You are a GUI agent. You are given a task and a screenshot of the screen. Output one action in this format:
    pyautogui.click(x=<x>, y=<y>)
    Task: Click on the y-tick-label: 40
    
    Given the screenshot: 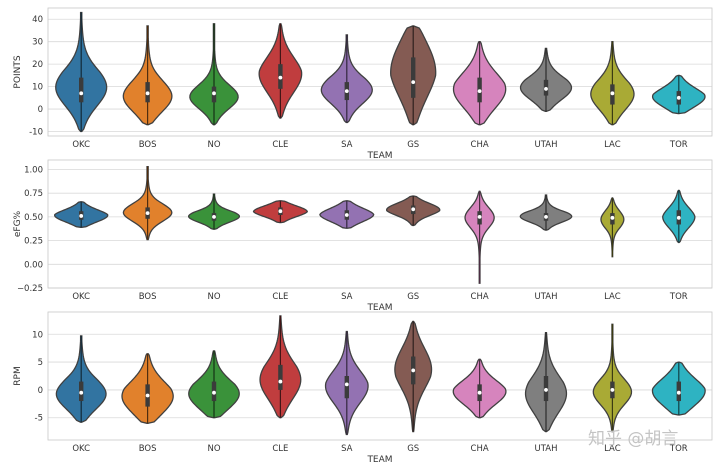 What is the action you would take?
    pyautogui.click(x=37, y=20)
    